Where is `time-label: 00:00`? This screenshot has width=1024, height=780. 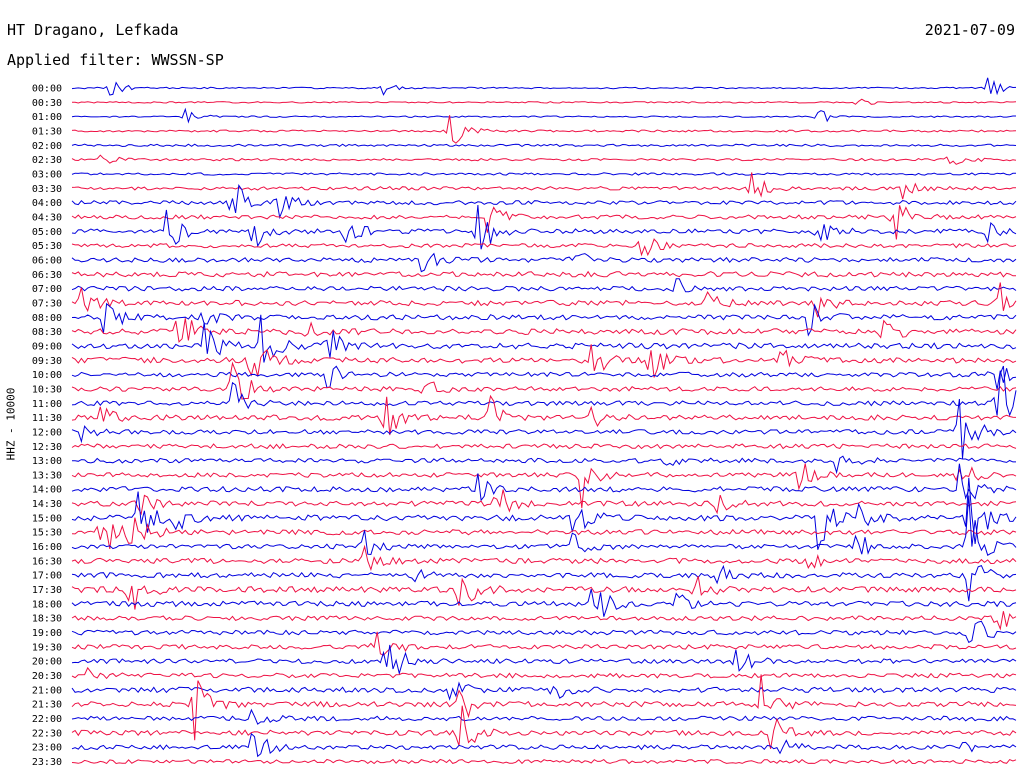
time-label: 00:00 is located at coordinates (47, 89).